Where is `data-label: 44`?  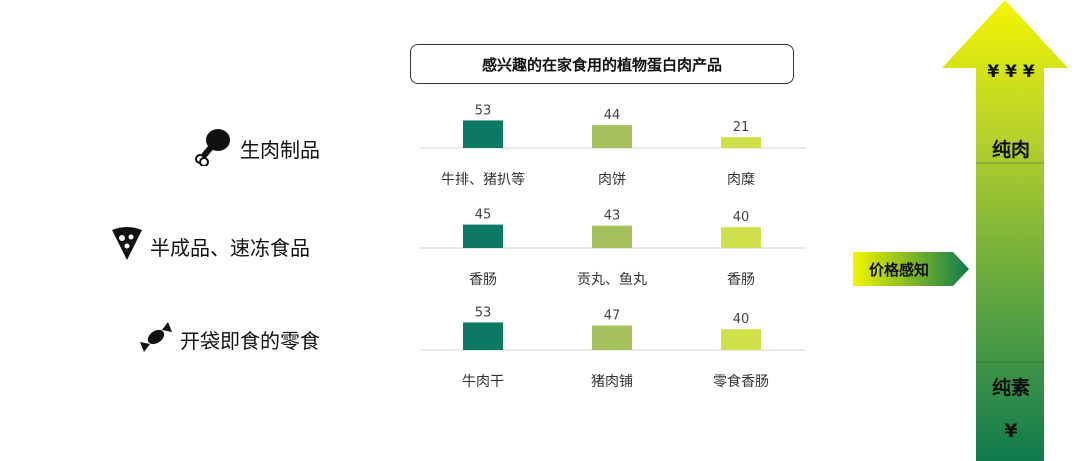 data-label: 44 is located at coordinates (612, 115).